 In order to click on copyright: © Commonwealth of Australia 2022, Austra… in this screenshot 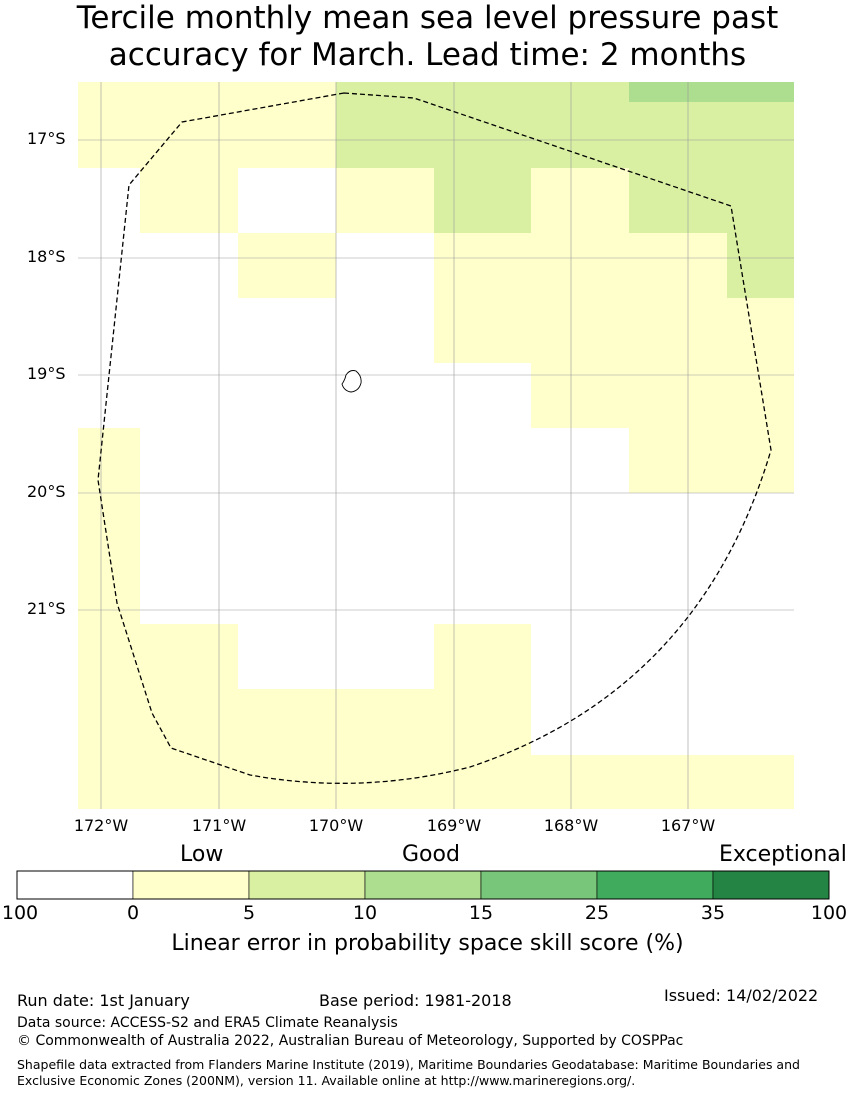, I will do `click(350, 1041)`.